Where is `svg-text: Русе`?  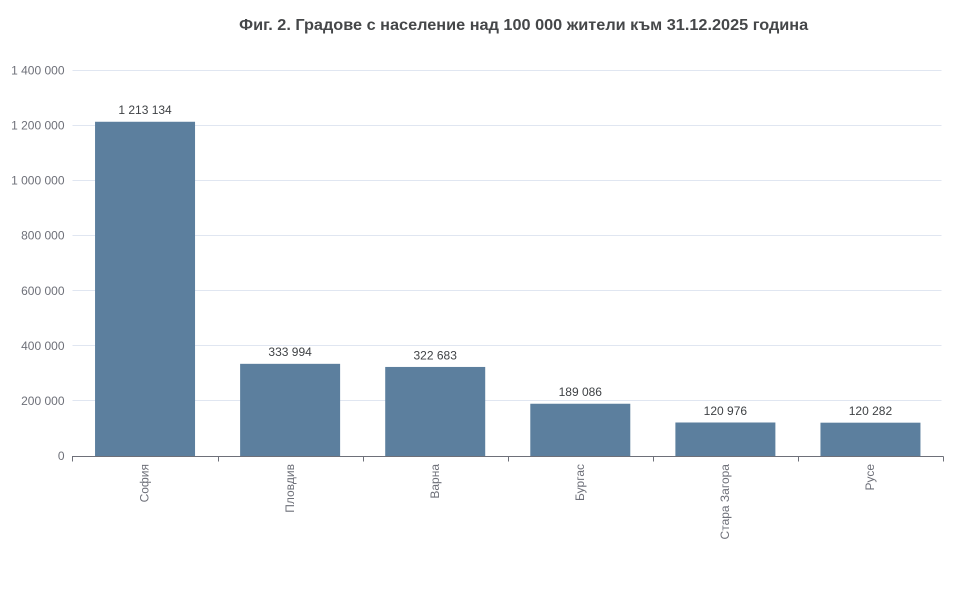
svg-text: Русе is located at coordinates (870, 477).